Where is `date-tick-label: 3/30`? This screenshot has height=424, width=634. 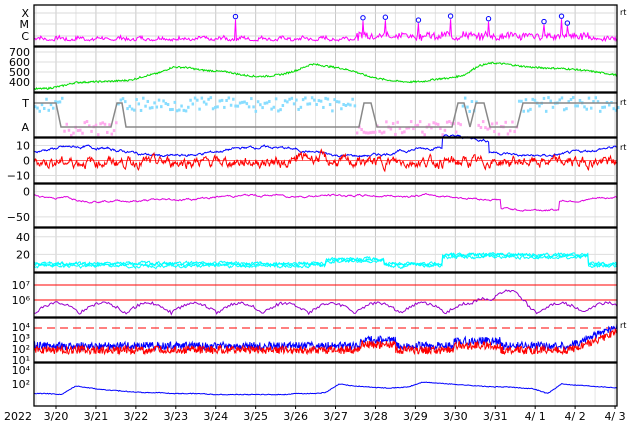
date-tick-label: 3/30 is located at coordinates (455, 416).